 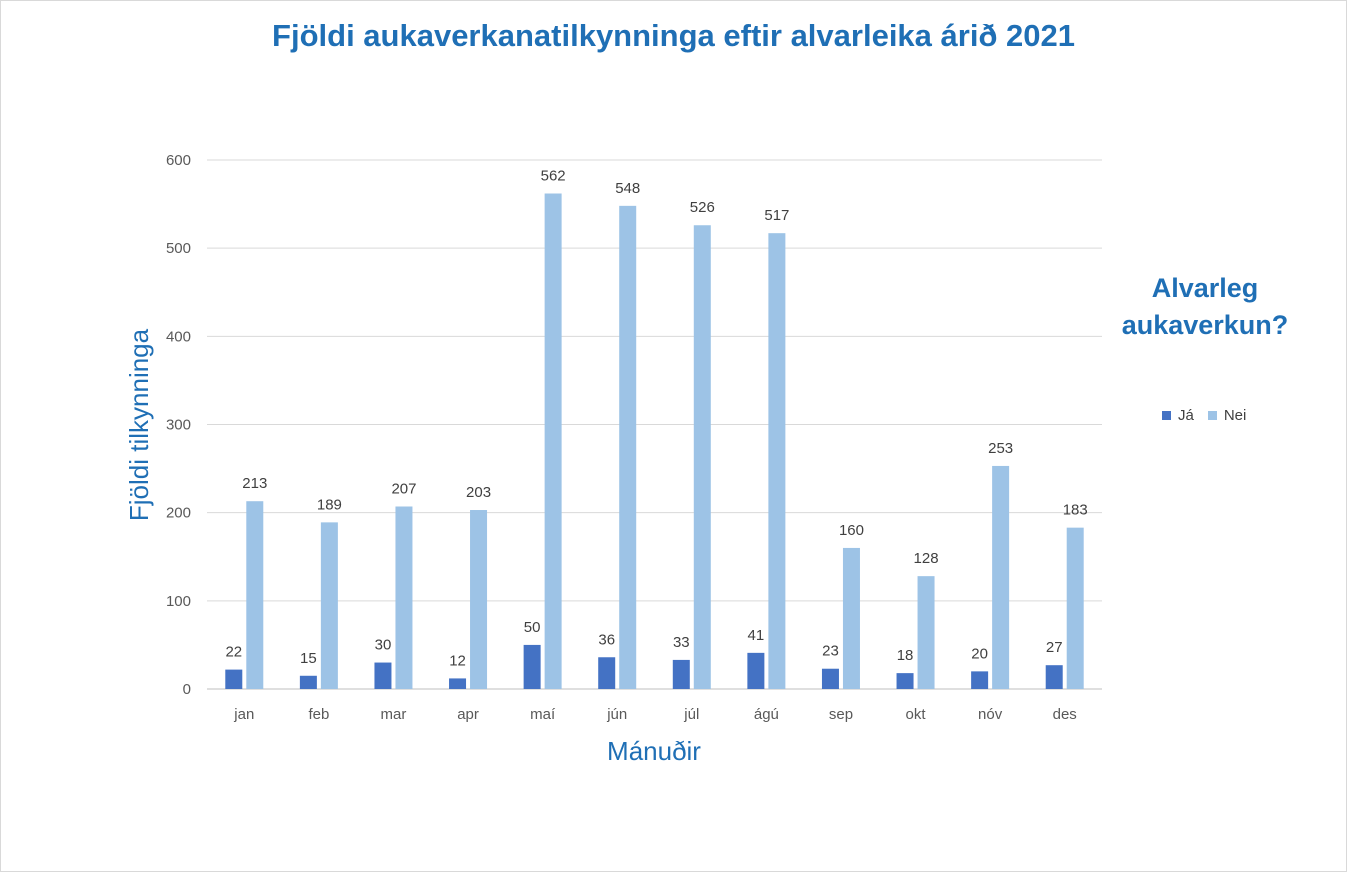 What do you see at coordinates (139, 424) in the screenshot?
I see `y-axis-title: Fjöldi tilkynninga` at bounding box center [139, 424].